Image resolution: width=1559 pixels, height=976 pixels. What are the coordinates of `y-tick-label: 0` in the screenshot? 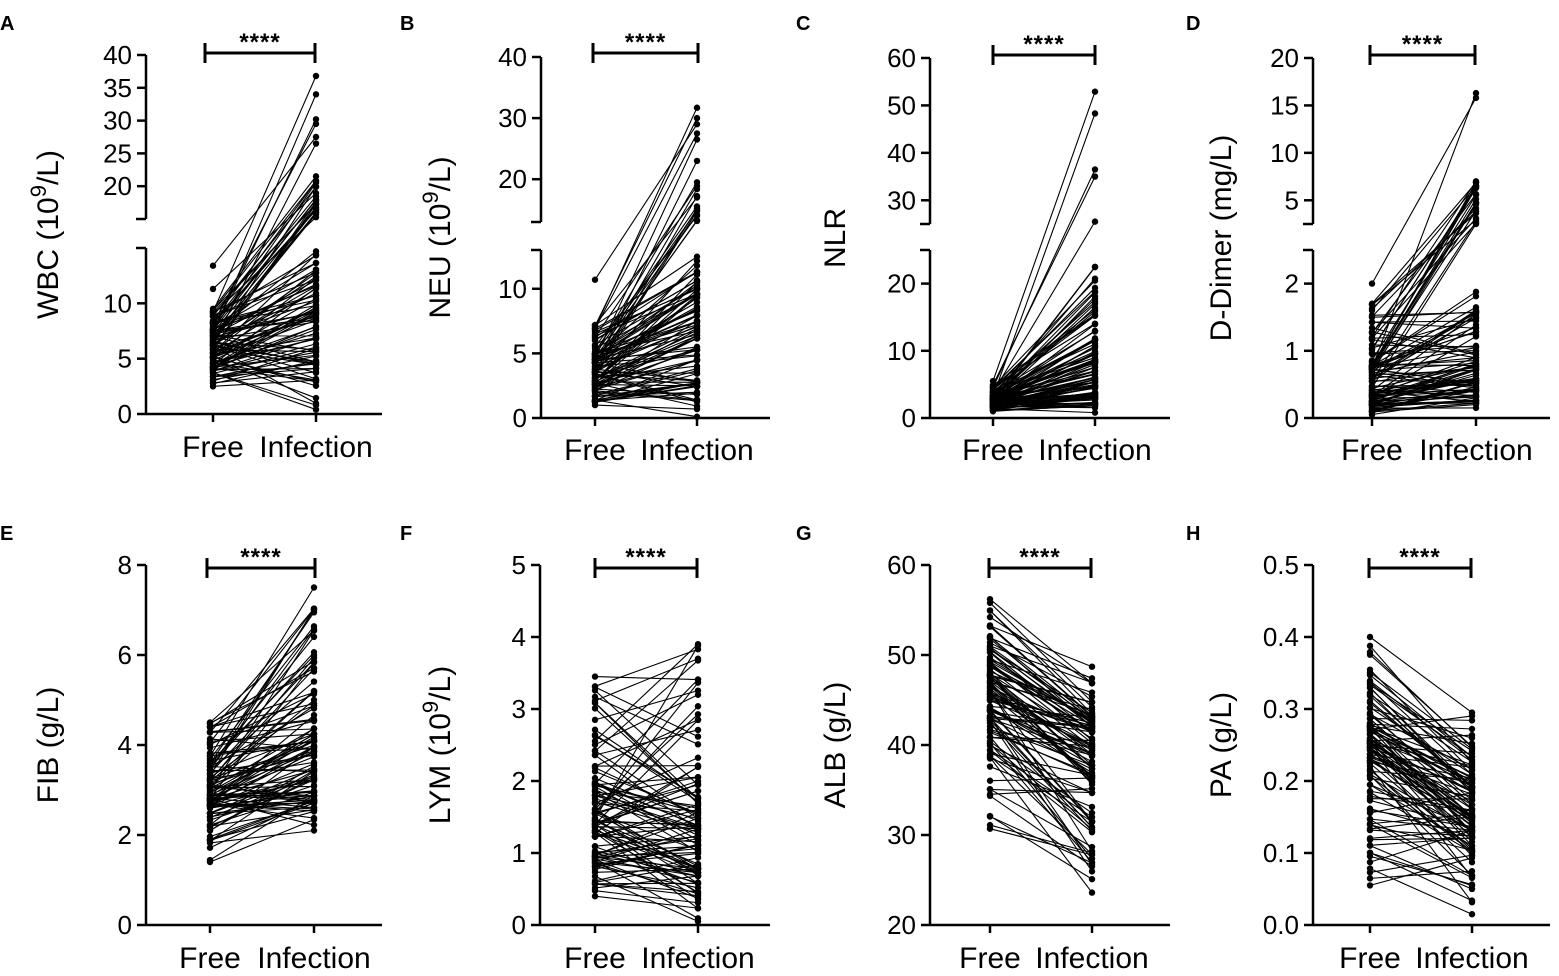 It's located at (125, 925).